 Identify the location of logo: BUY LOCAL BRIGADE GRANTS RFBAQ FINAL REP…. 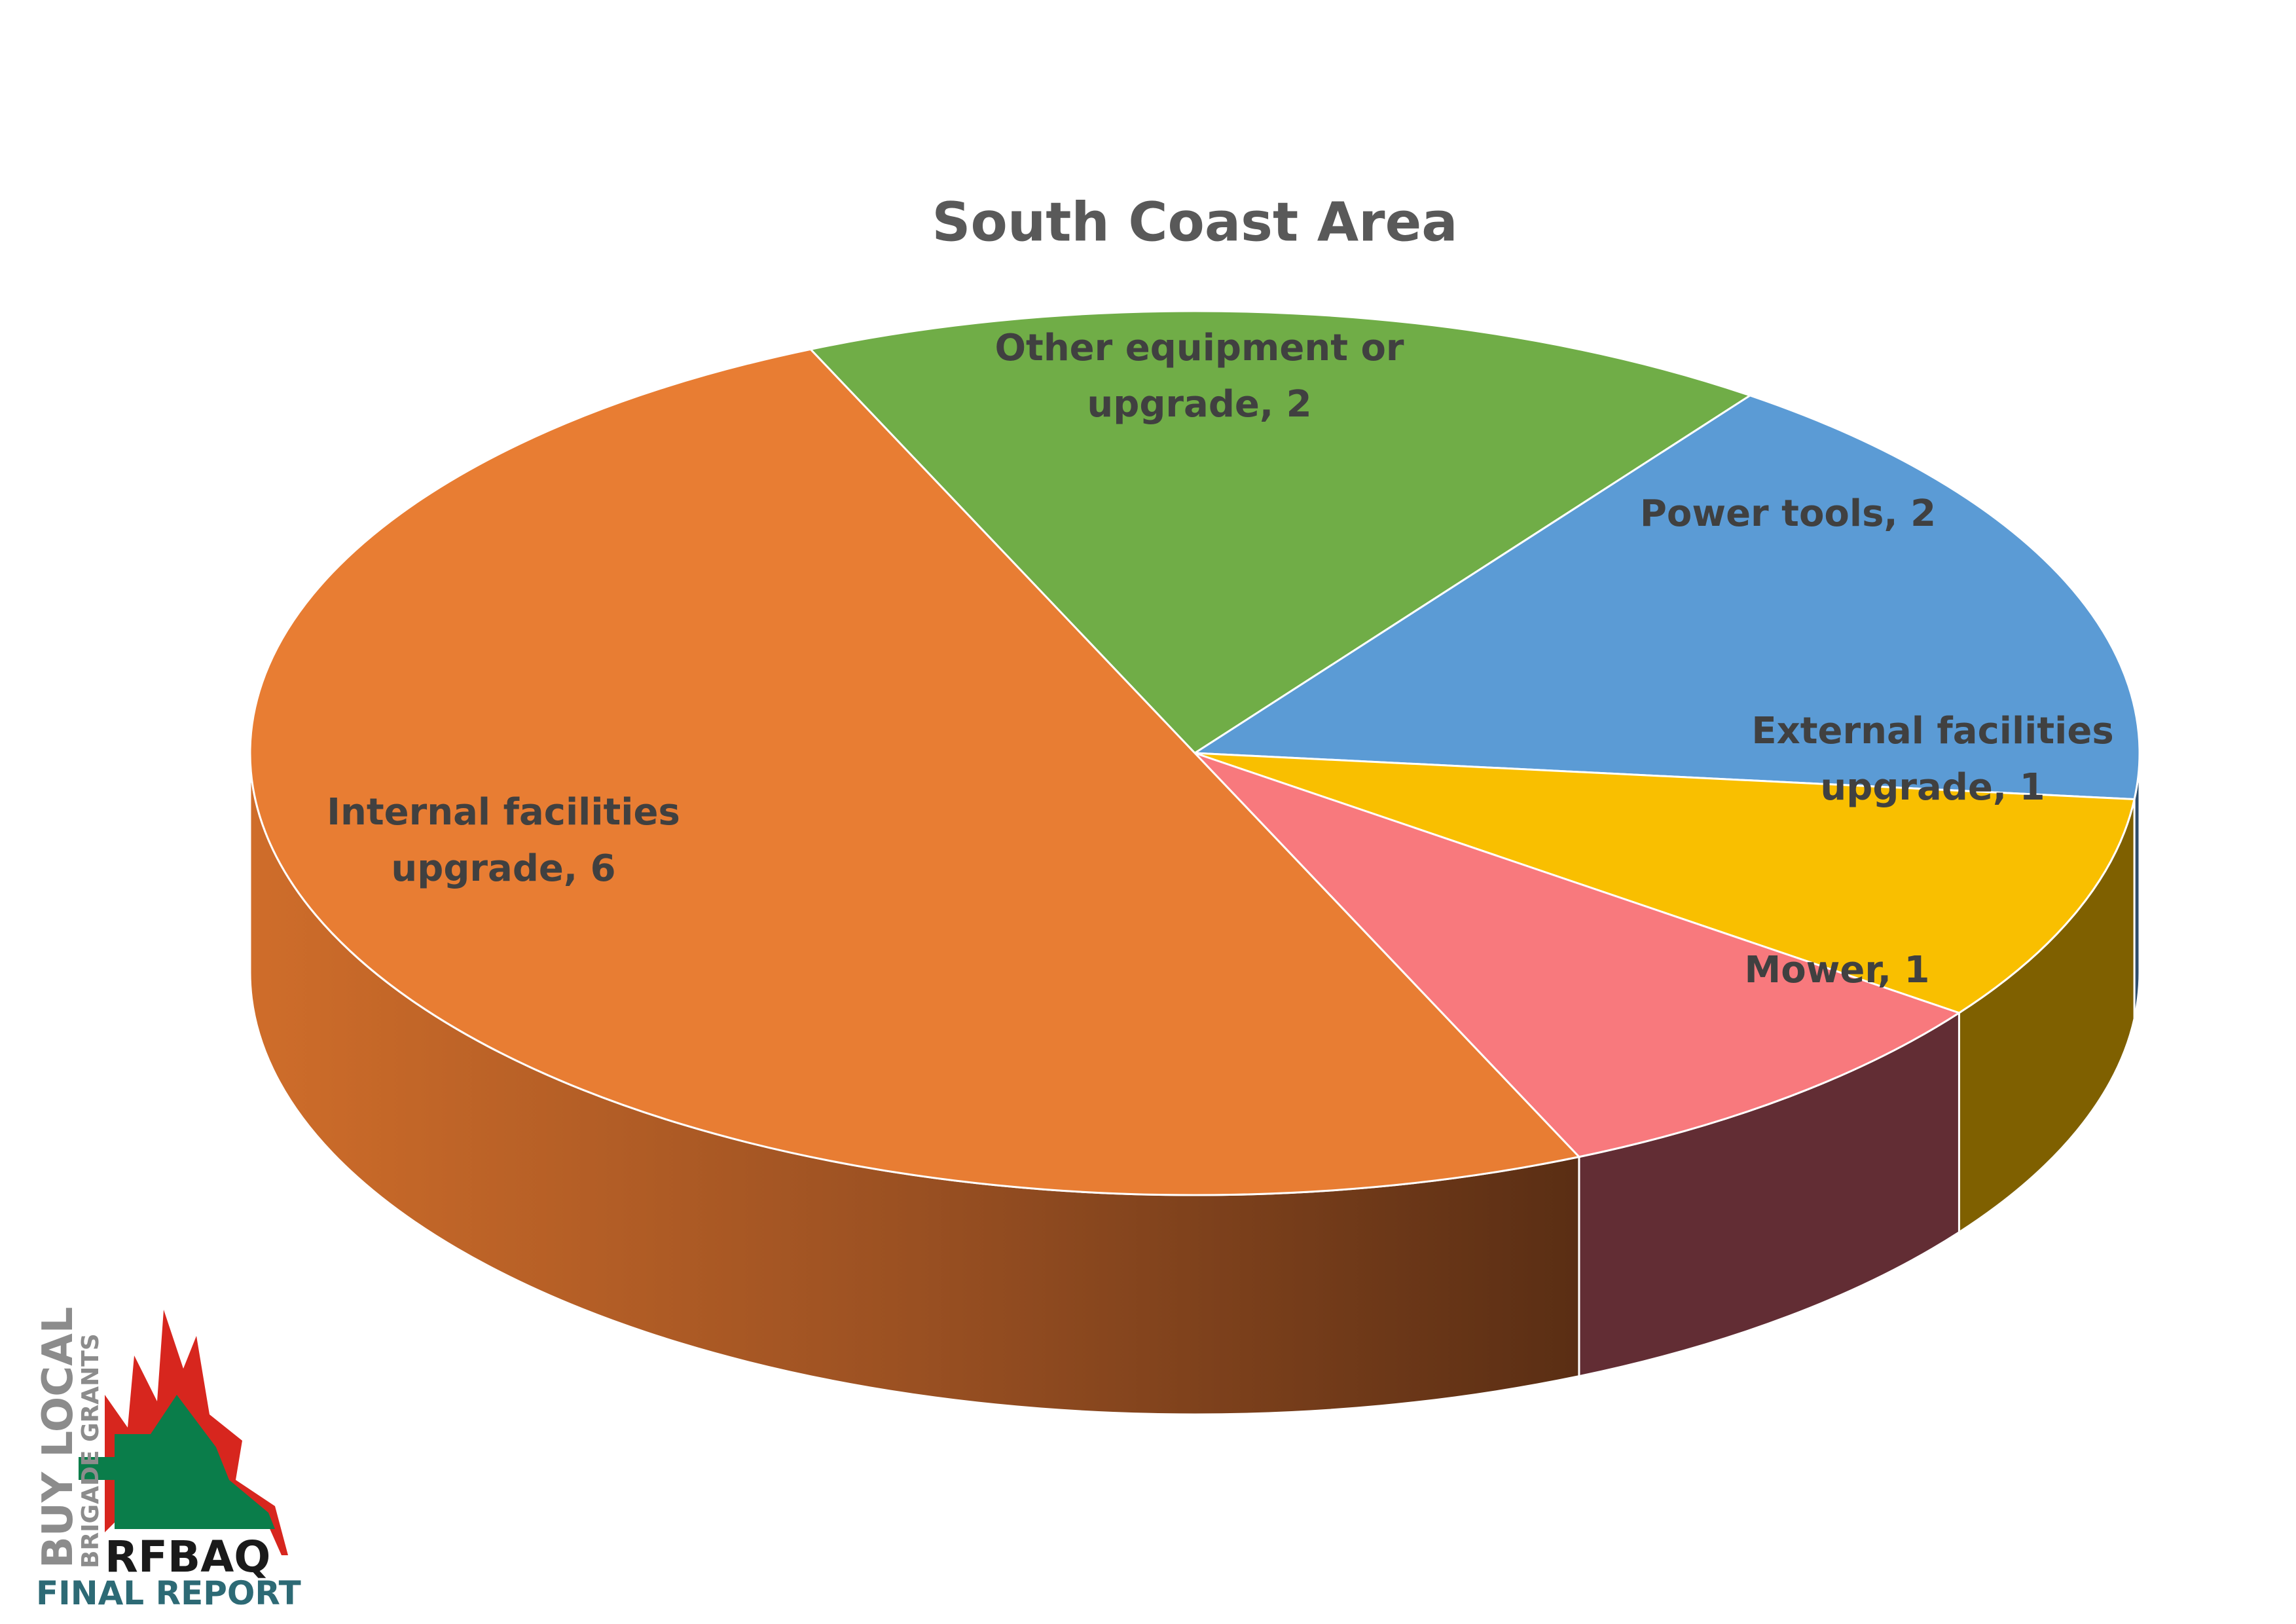
(167, 1459).